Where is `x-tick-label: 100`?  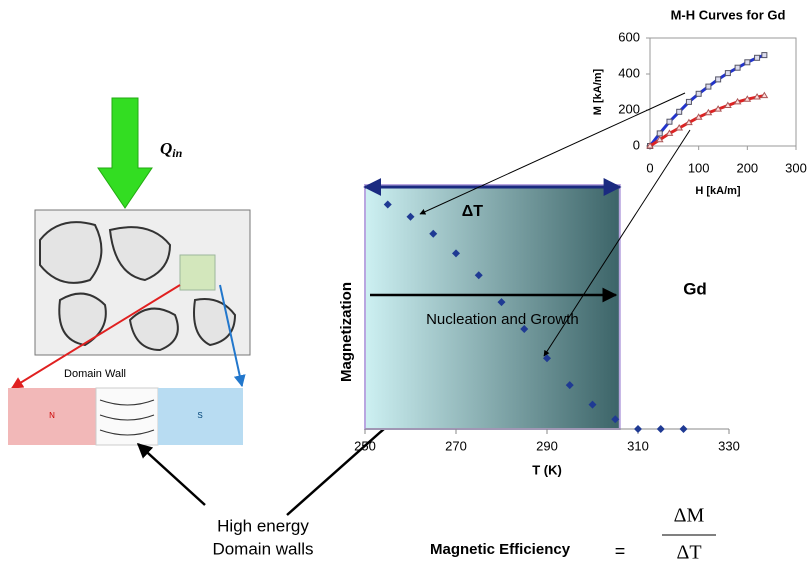 x-tick-label: 100 is located at coordinates (699, 167).